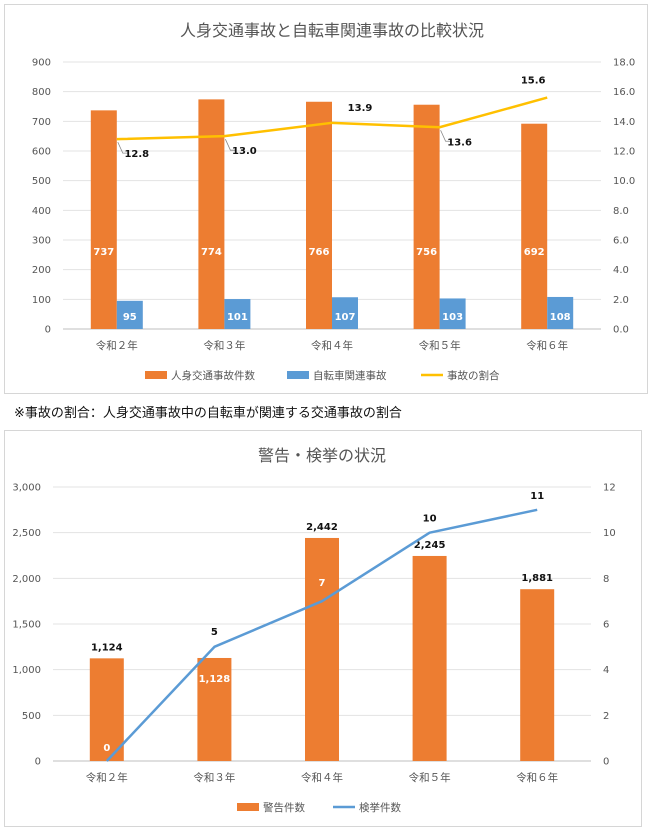 The width and height of the screenshot is (652, 835). Describe the element at coordinates (452, 317) in the screenshot. I see `bar-data-label: 103` at that location.